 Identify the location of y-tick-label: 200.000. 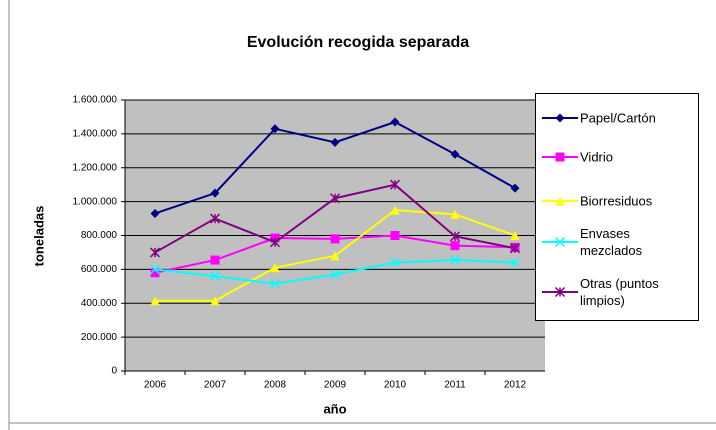
(99, 337).